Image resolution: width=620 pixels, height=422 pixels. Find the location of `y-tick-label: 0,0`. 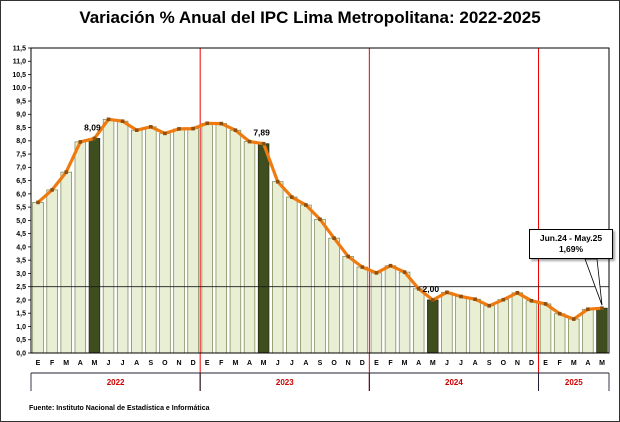

y-tick-label: 0,0 is located at coordinates (21, 353).